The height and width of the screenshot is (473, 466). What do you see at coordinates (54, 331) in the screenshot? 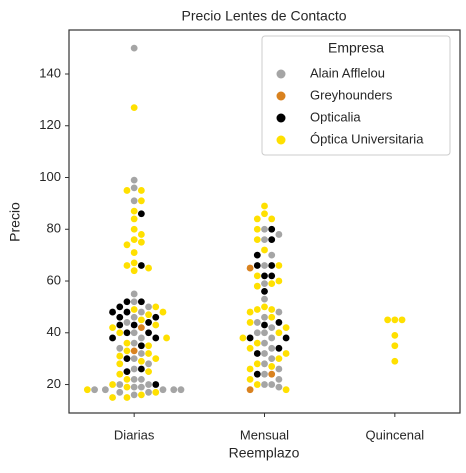
I see `y-tick-label: 40` at bounding box center [54, 331].